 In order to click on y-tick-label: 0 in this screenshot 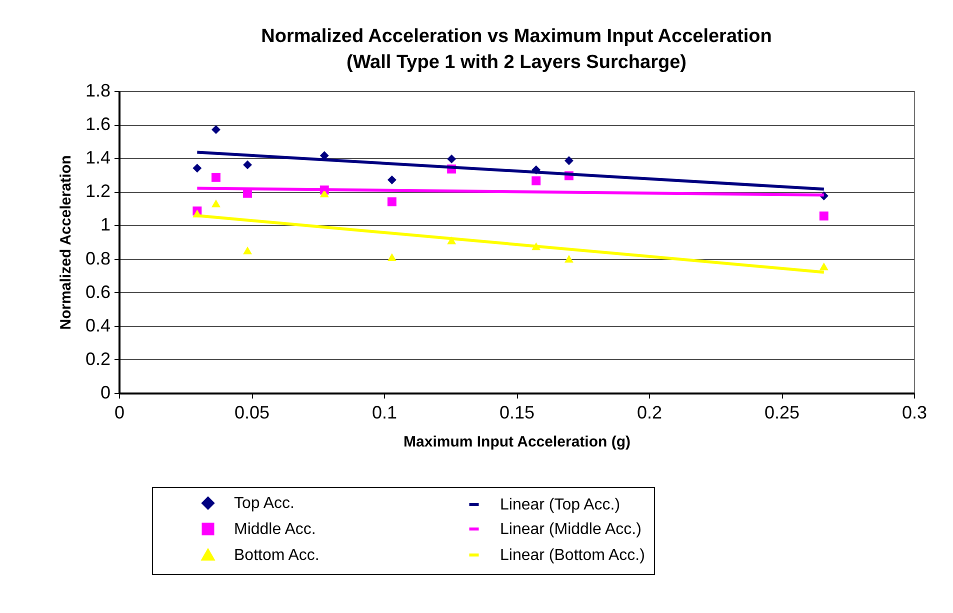, I will do `click(105, 392)`.